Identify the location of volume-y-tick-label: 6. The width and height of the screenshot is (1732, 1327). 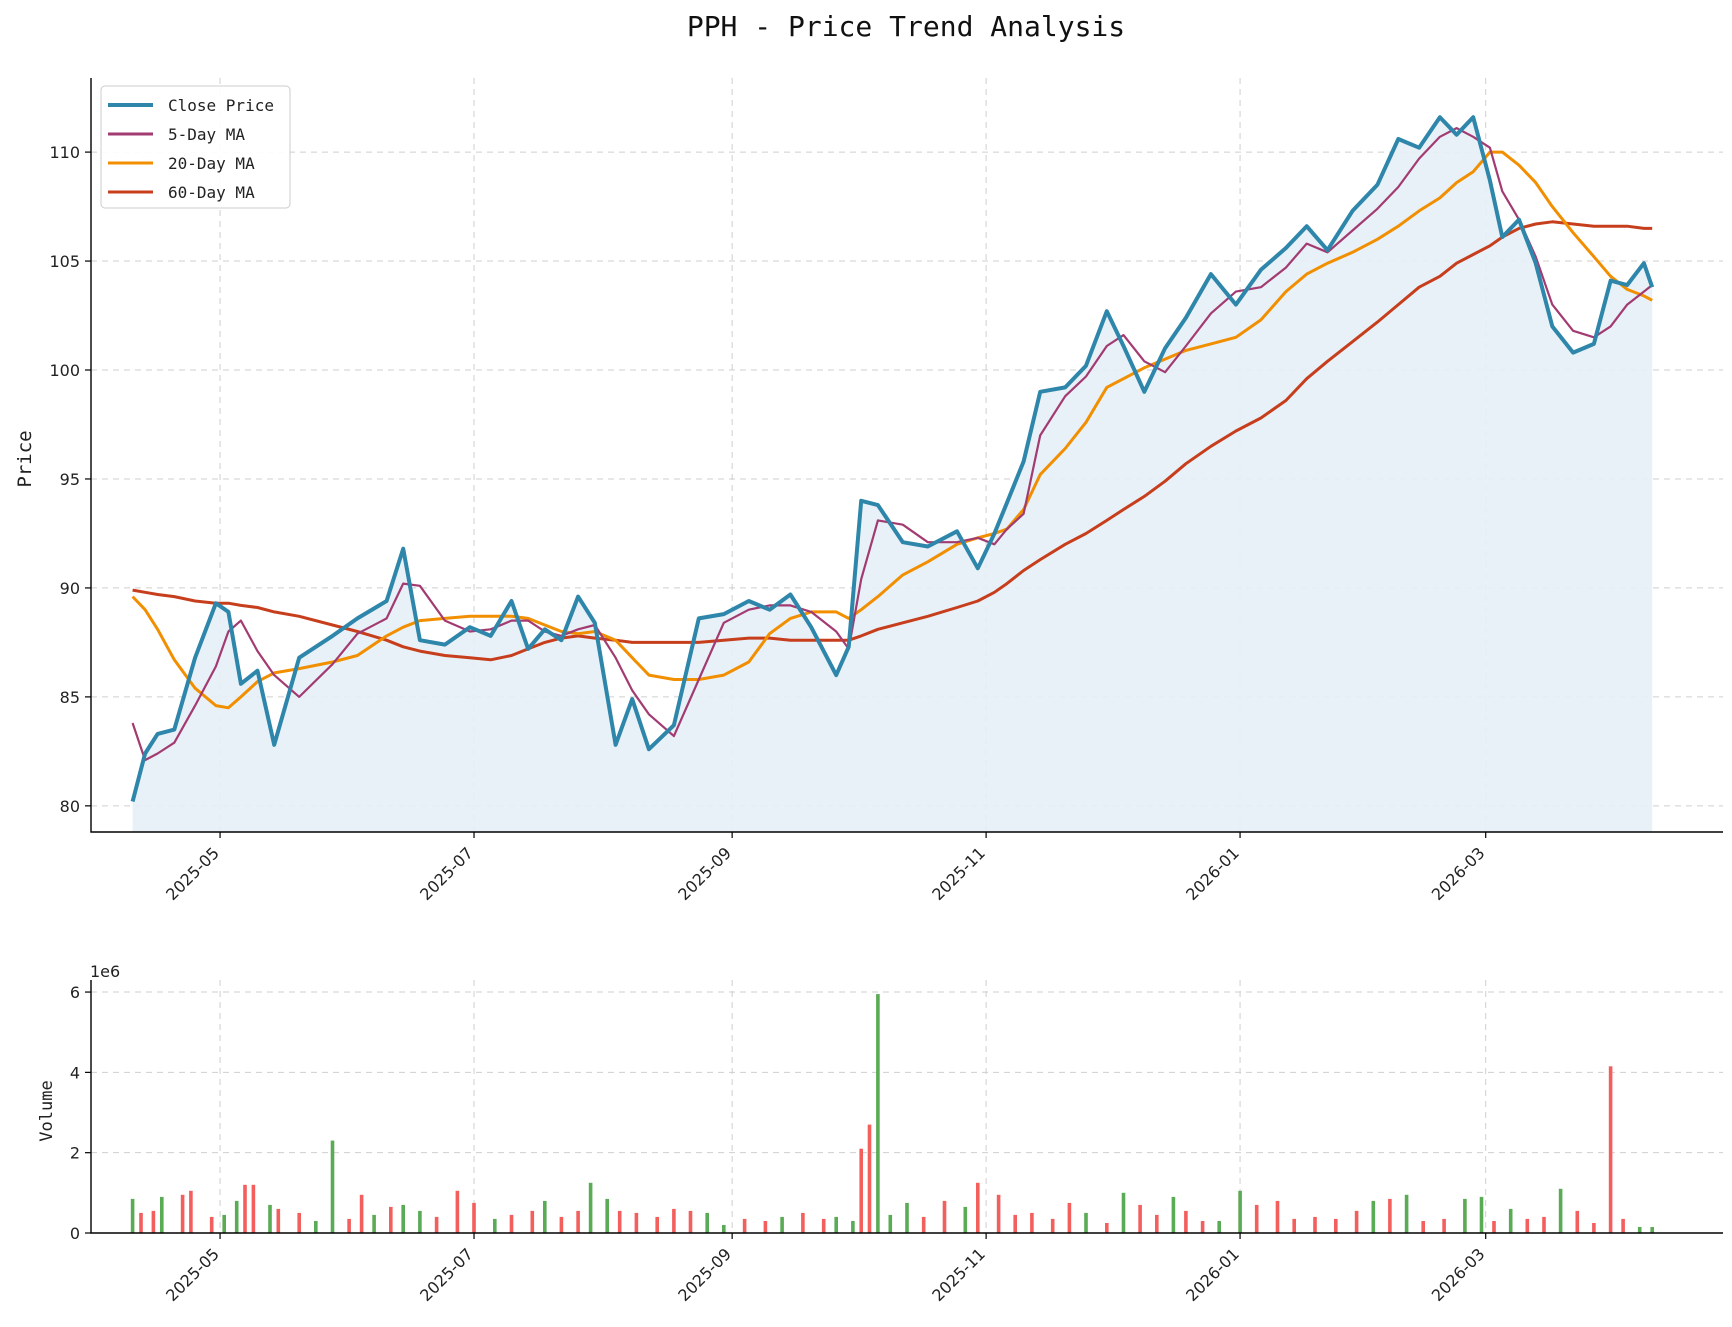
(75, 992).